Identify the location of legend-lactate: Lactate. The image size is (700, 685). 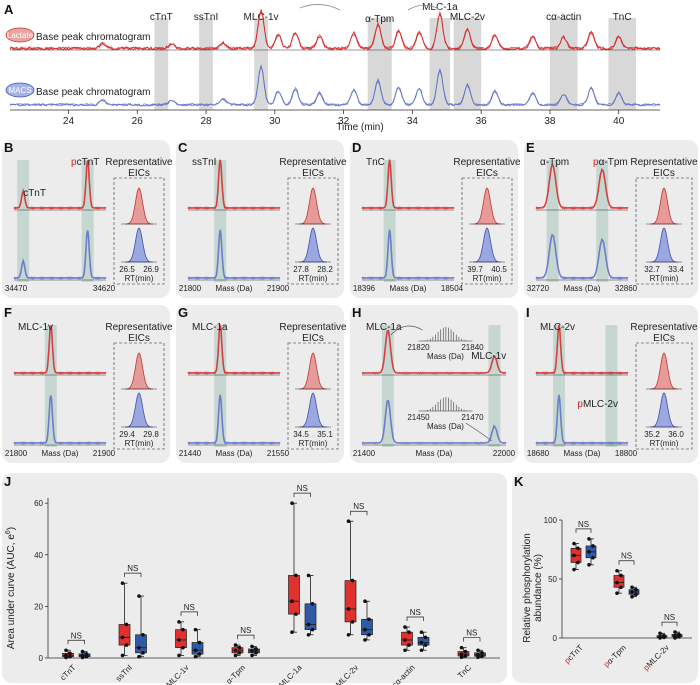
(20, 35).